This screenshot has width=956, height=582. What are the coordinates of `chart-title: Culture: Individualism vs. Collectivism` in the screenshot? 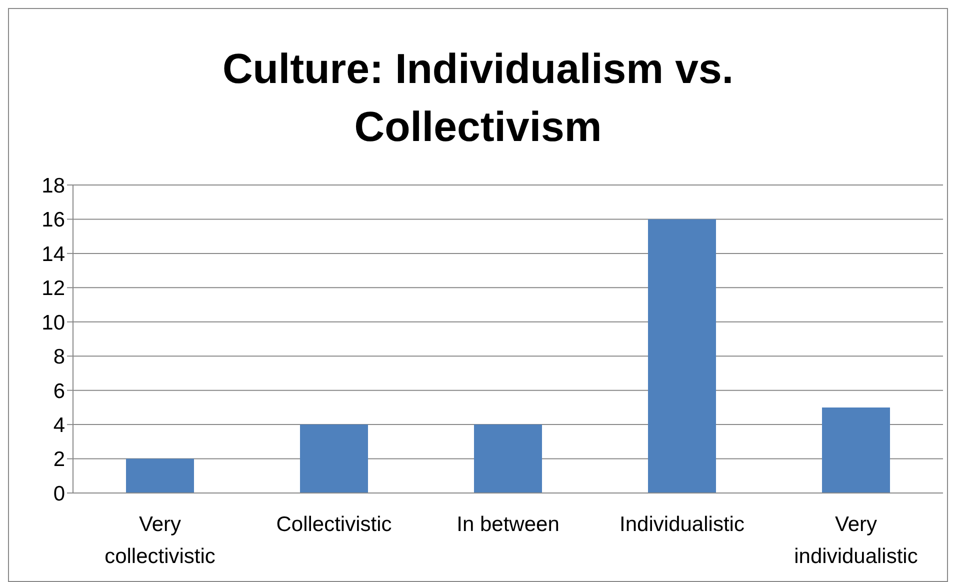 It's located at (478, 98).